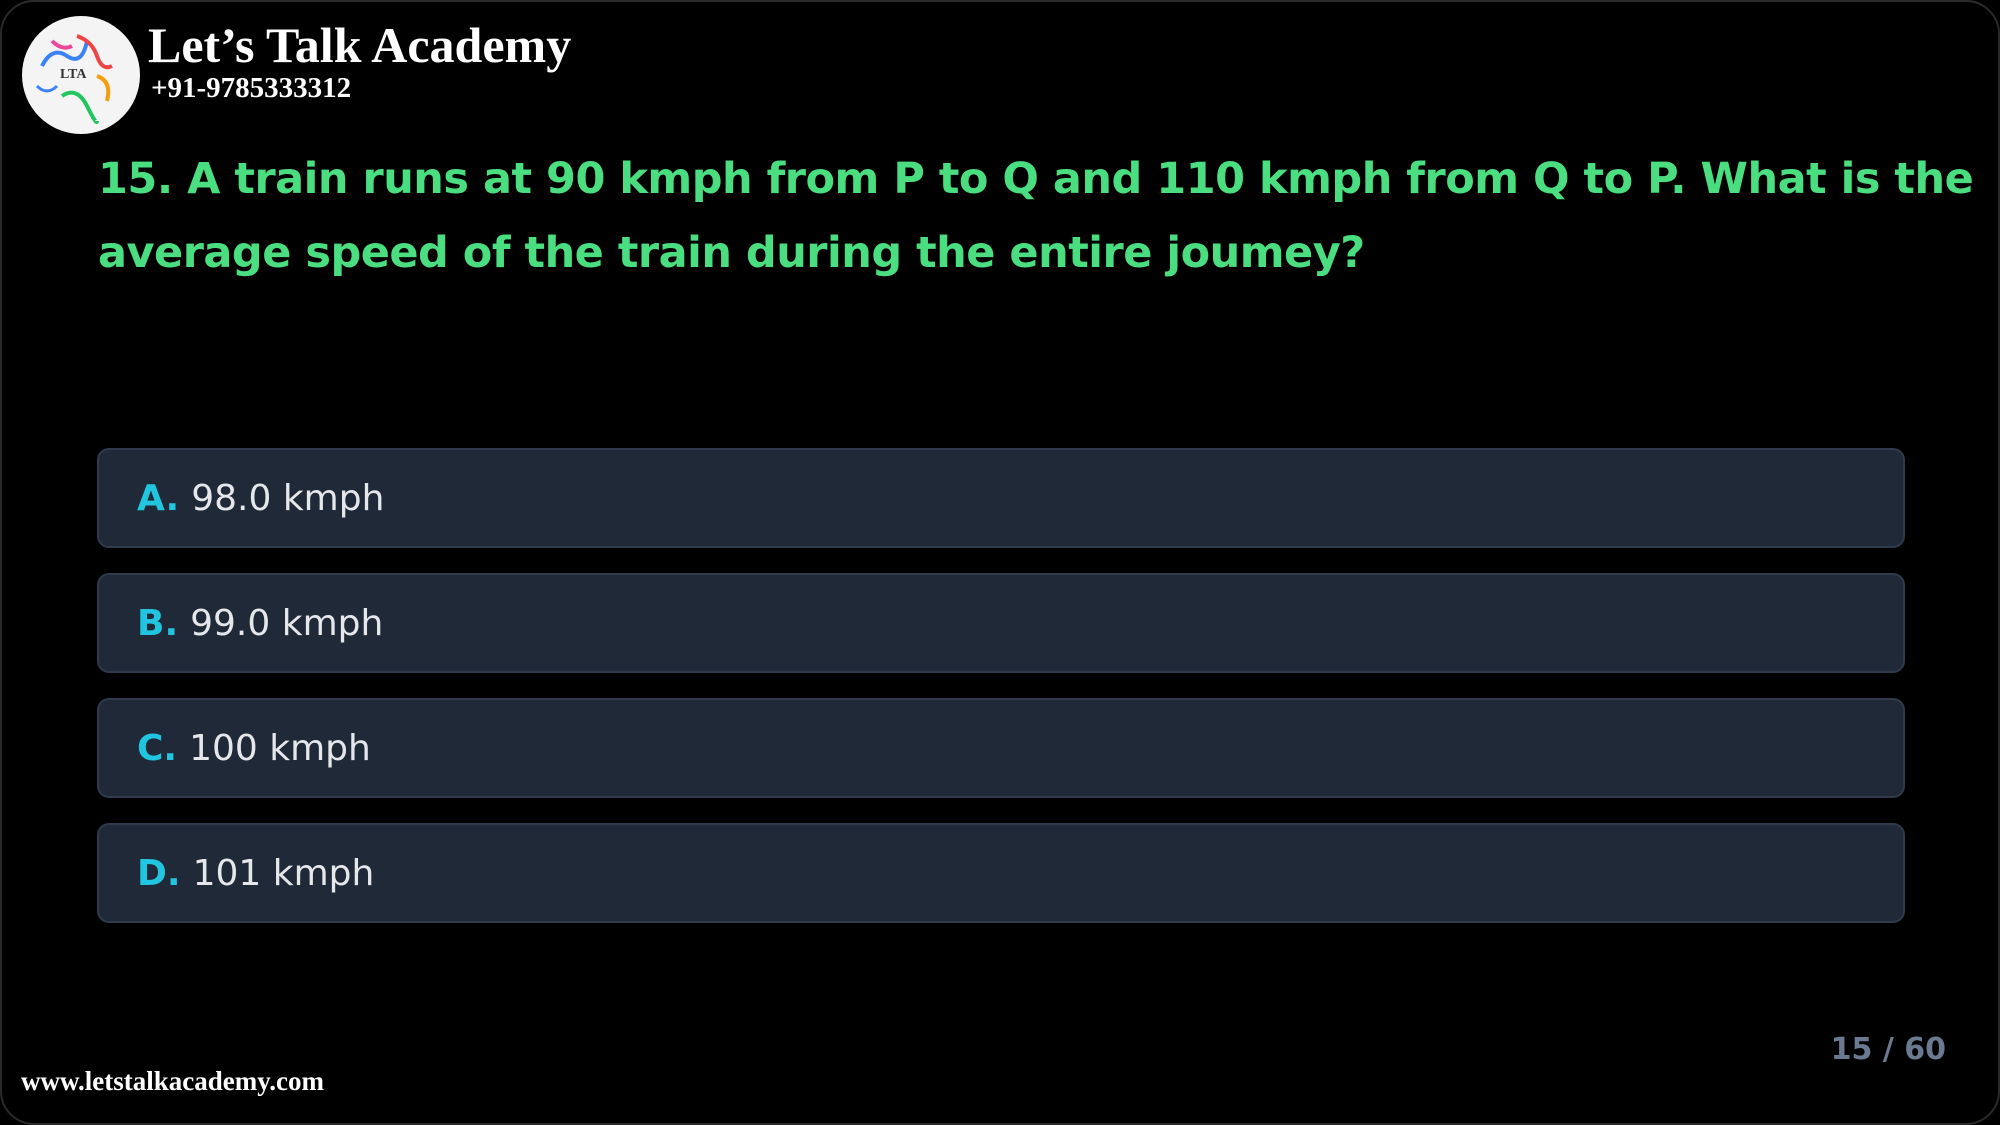 The height and width of the screenshot is (1125, 2000). Describe the element at coordinates (158, 623) in the screenshot. I see `option-letter: B.` at that location.